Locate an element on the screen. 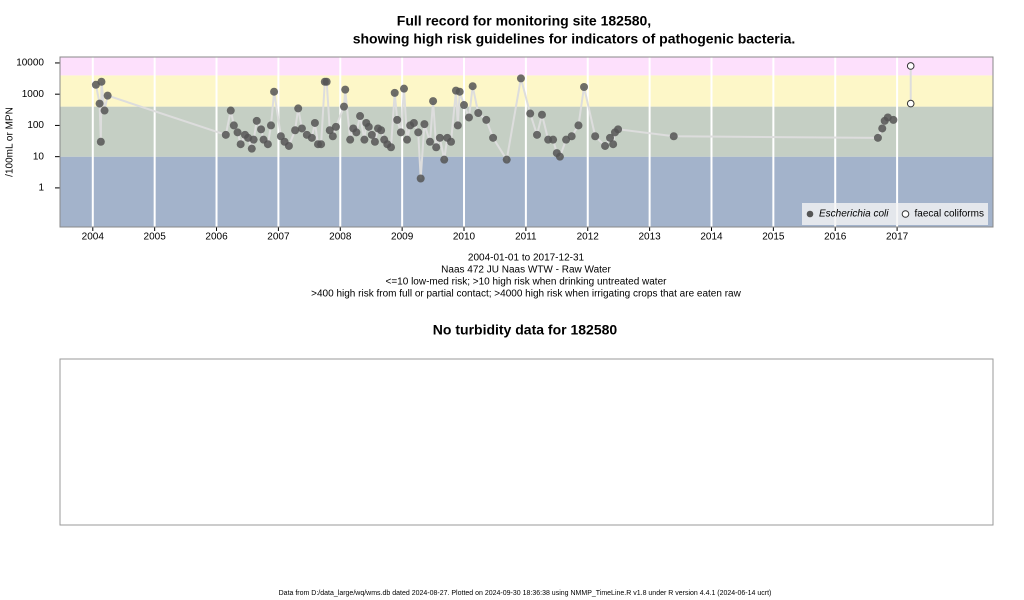  y-axis-label: /100mL or MPN is located at coordinates (10, 142).